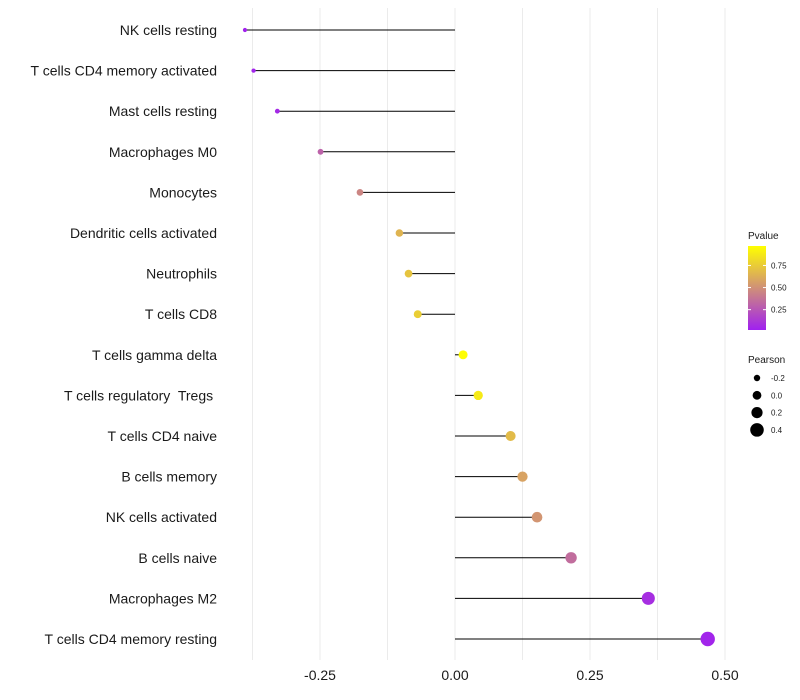 This screenshot has height=700, width=800. Describe the element at coordinates (777, 395) in the screenshot. I see `size-legend-label: 0.0` at that location.